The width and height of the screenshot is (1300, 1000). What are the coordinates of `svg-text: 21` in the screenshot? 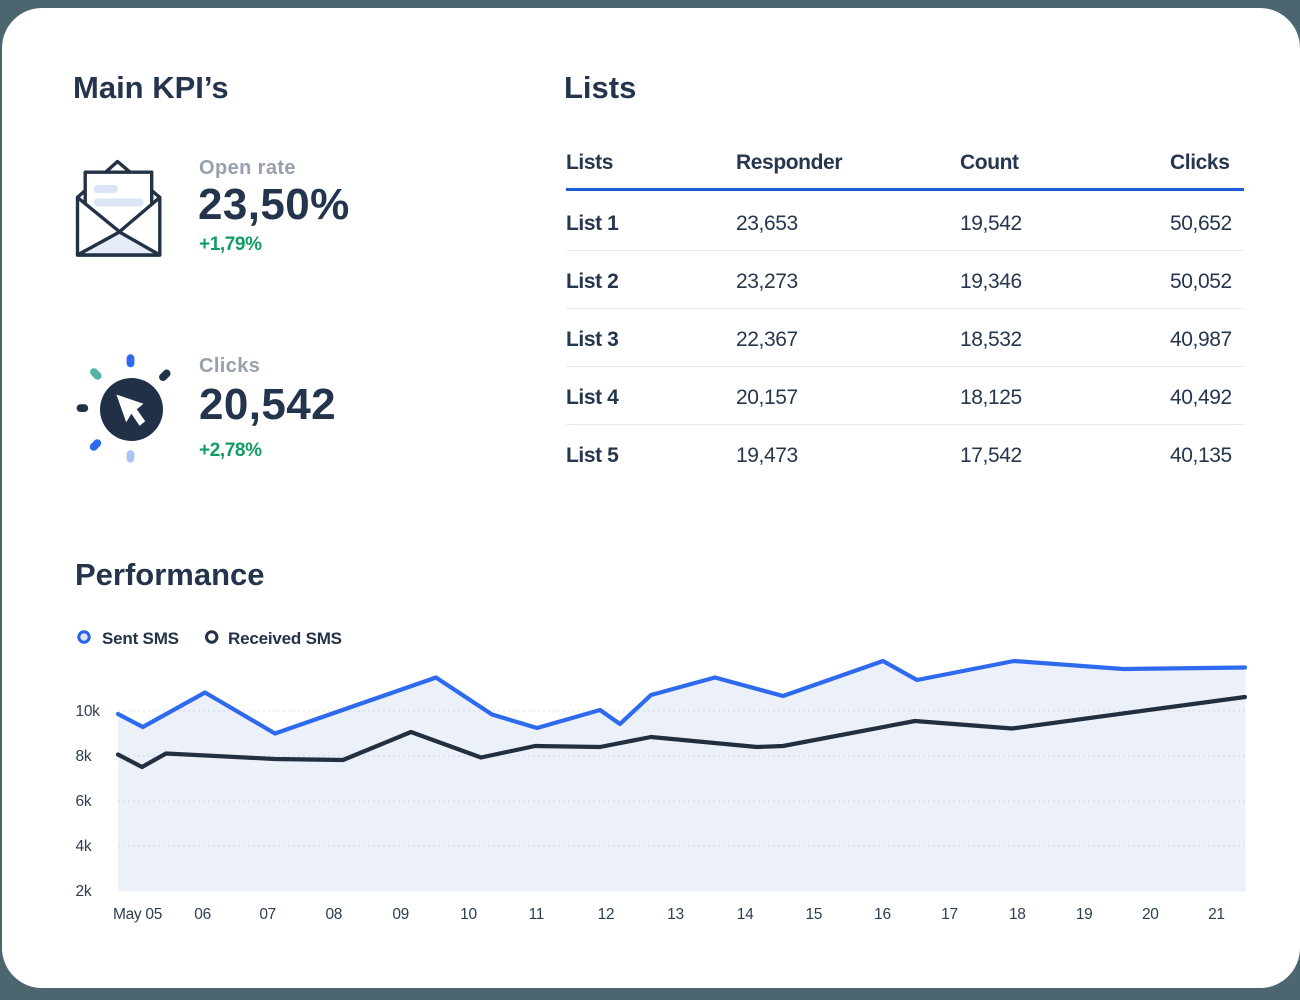 It's located at (1216, 914).